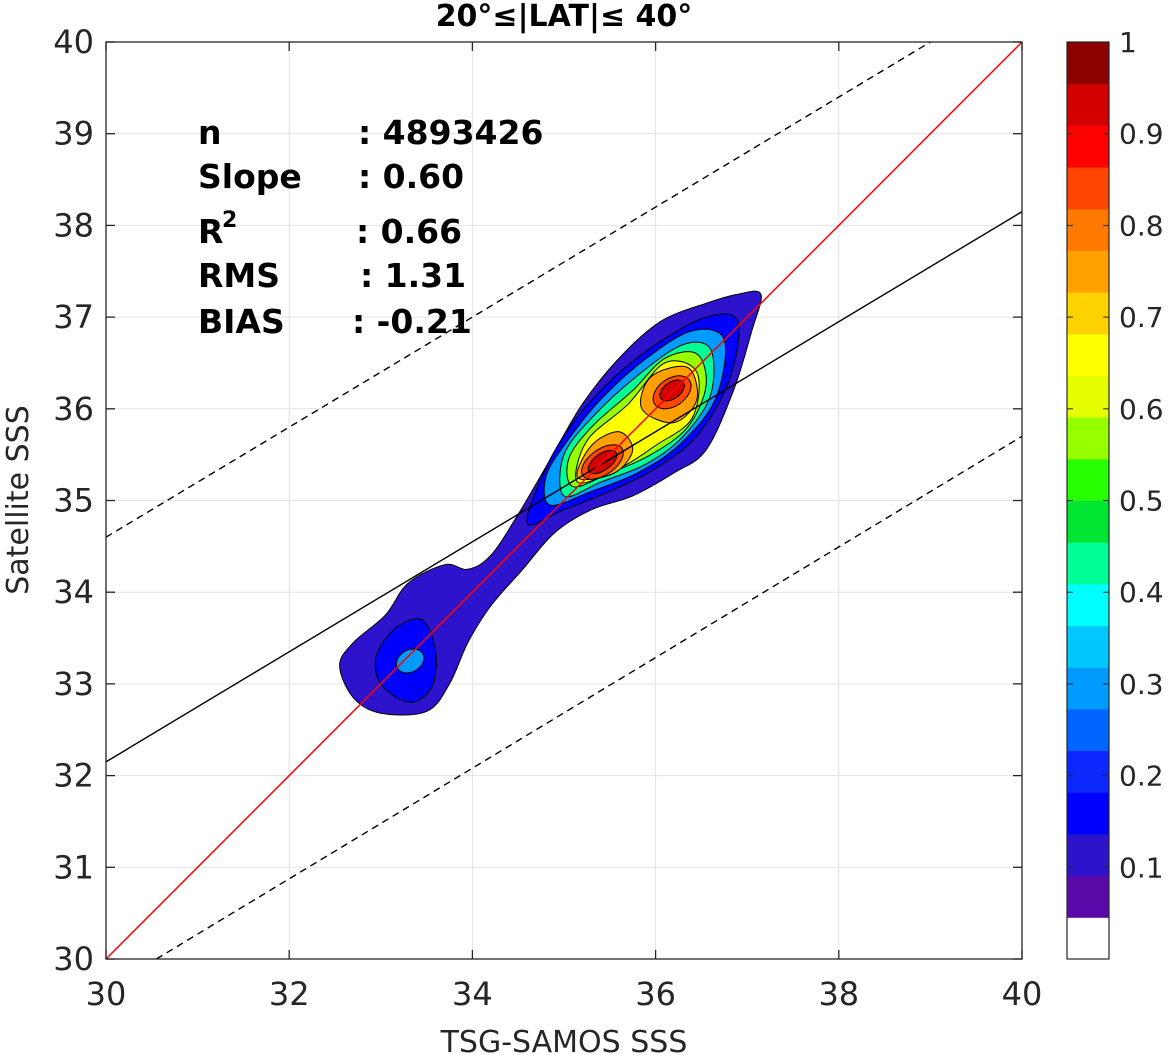  Describe the element at coordinates (106, 994) in the screenshot. I see `x-tick-label: 30` at that location.